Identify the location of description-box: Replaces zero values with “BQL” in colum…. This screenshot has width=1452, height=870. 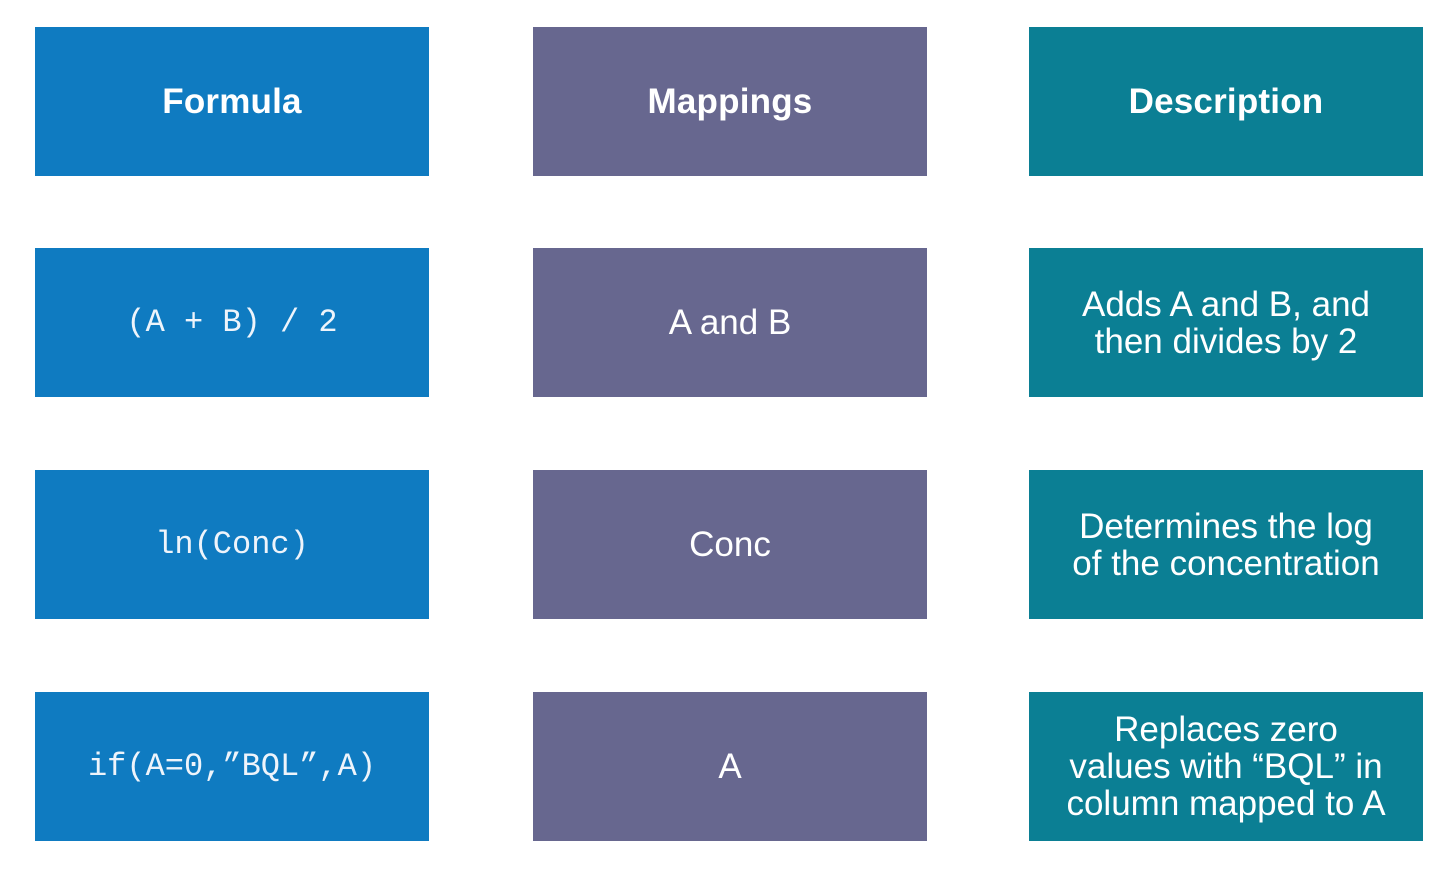
(1226, 766).